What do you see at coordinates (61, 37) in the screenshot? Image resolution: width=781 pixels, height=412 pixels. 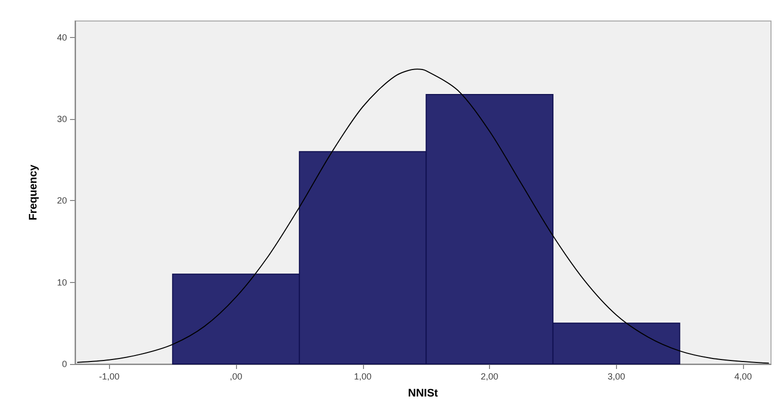 I see `y-tick-label: 40` at bounding box center [61, 37].